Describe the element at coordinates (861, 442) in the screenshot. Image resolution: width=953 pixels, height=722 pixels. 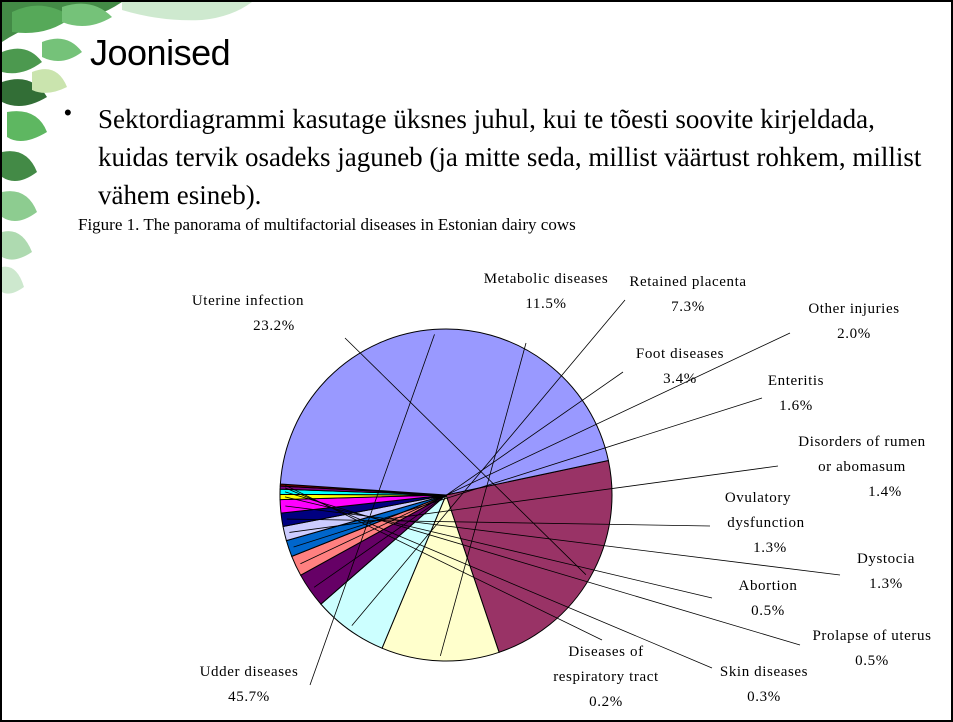
I see `slice-category-label: Disorders of rumen` at that location.